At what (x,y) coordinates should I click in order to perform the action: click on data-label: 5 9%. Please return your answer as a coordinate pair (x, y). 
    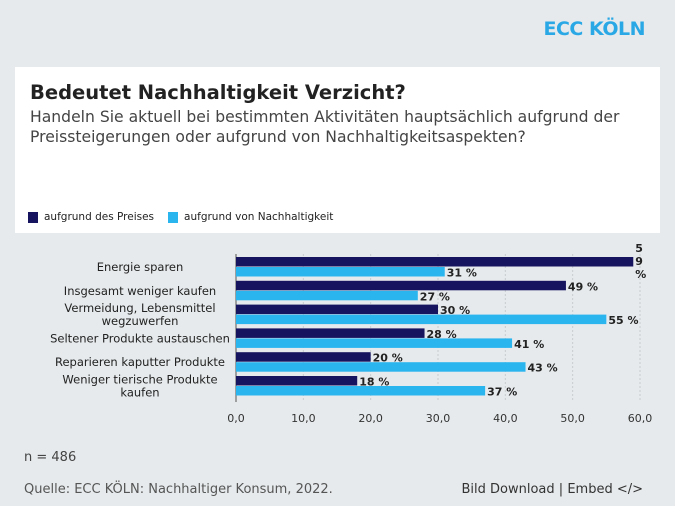
    Looking at the image, I should click on (640, 261).